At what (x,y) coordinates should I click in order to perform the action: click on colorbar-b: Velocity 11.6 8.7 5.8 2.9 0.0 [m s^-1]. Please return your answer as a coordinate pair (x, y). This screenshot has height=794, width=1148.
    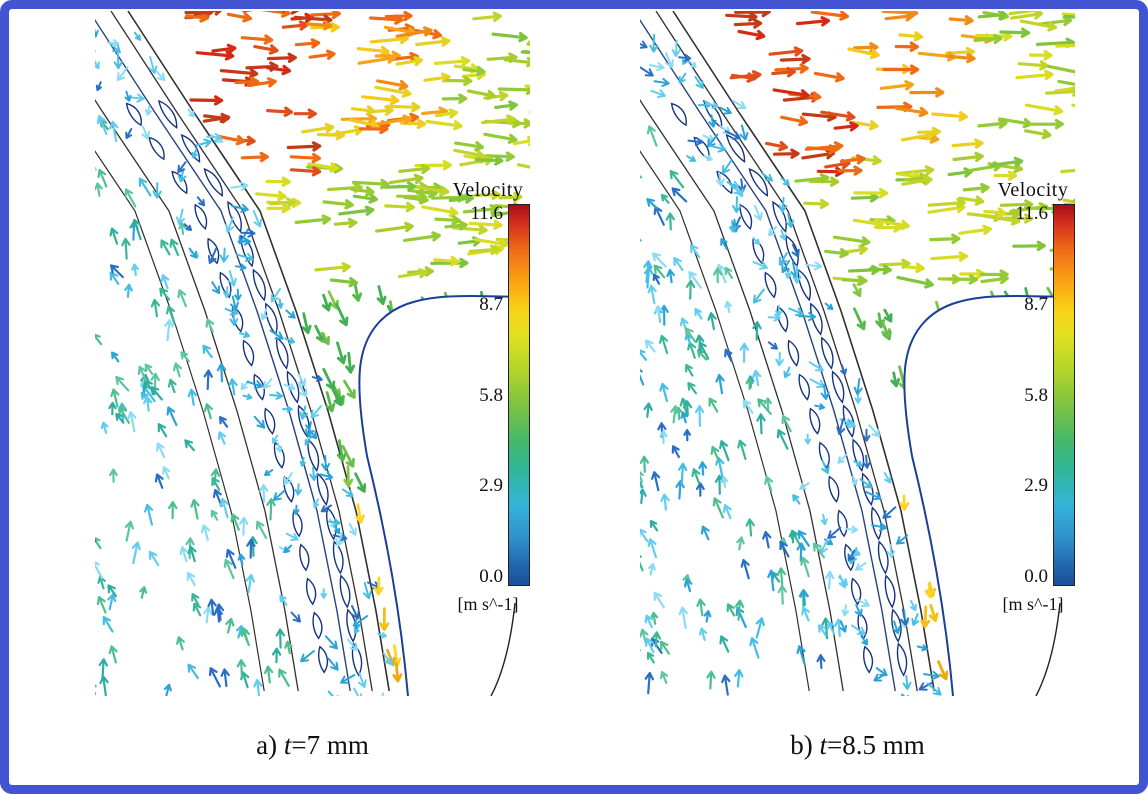
    Looking at the image, I should click on (1033, 397).